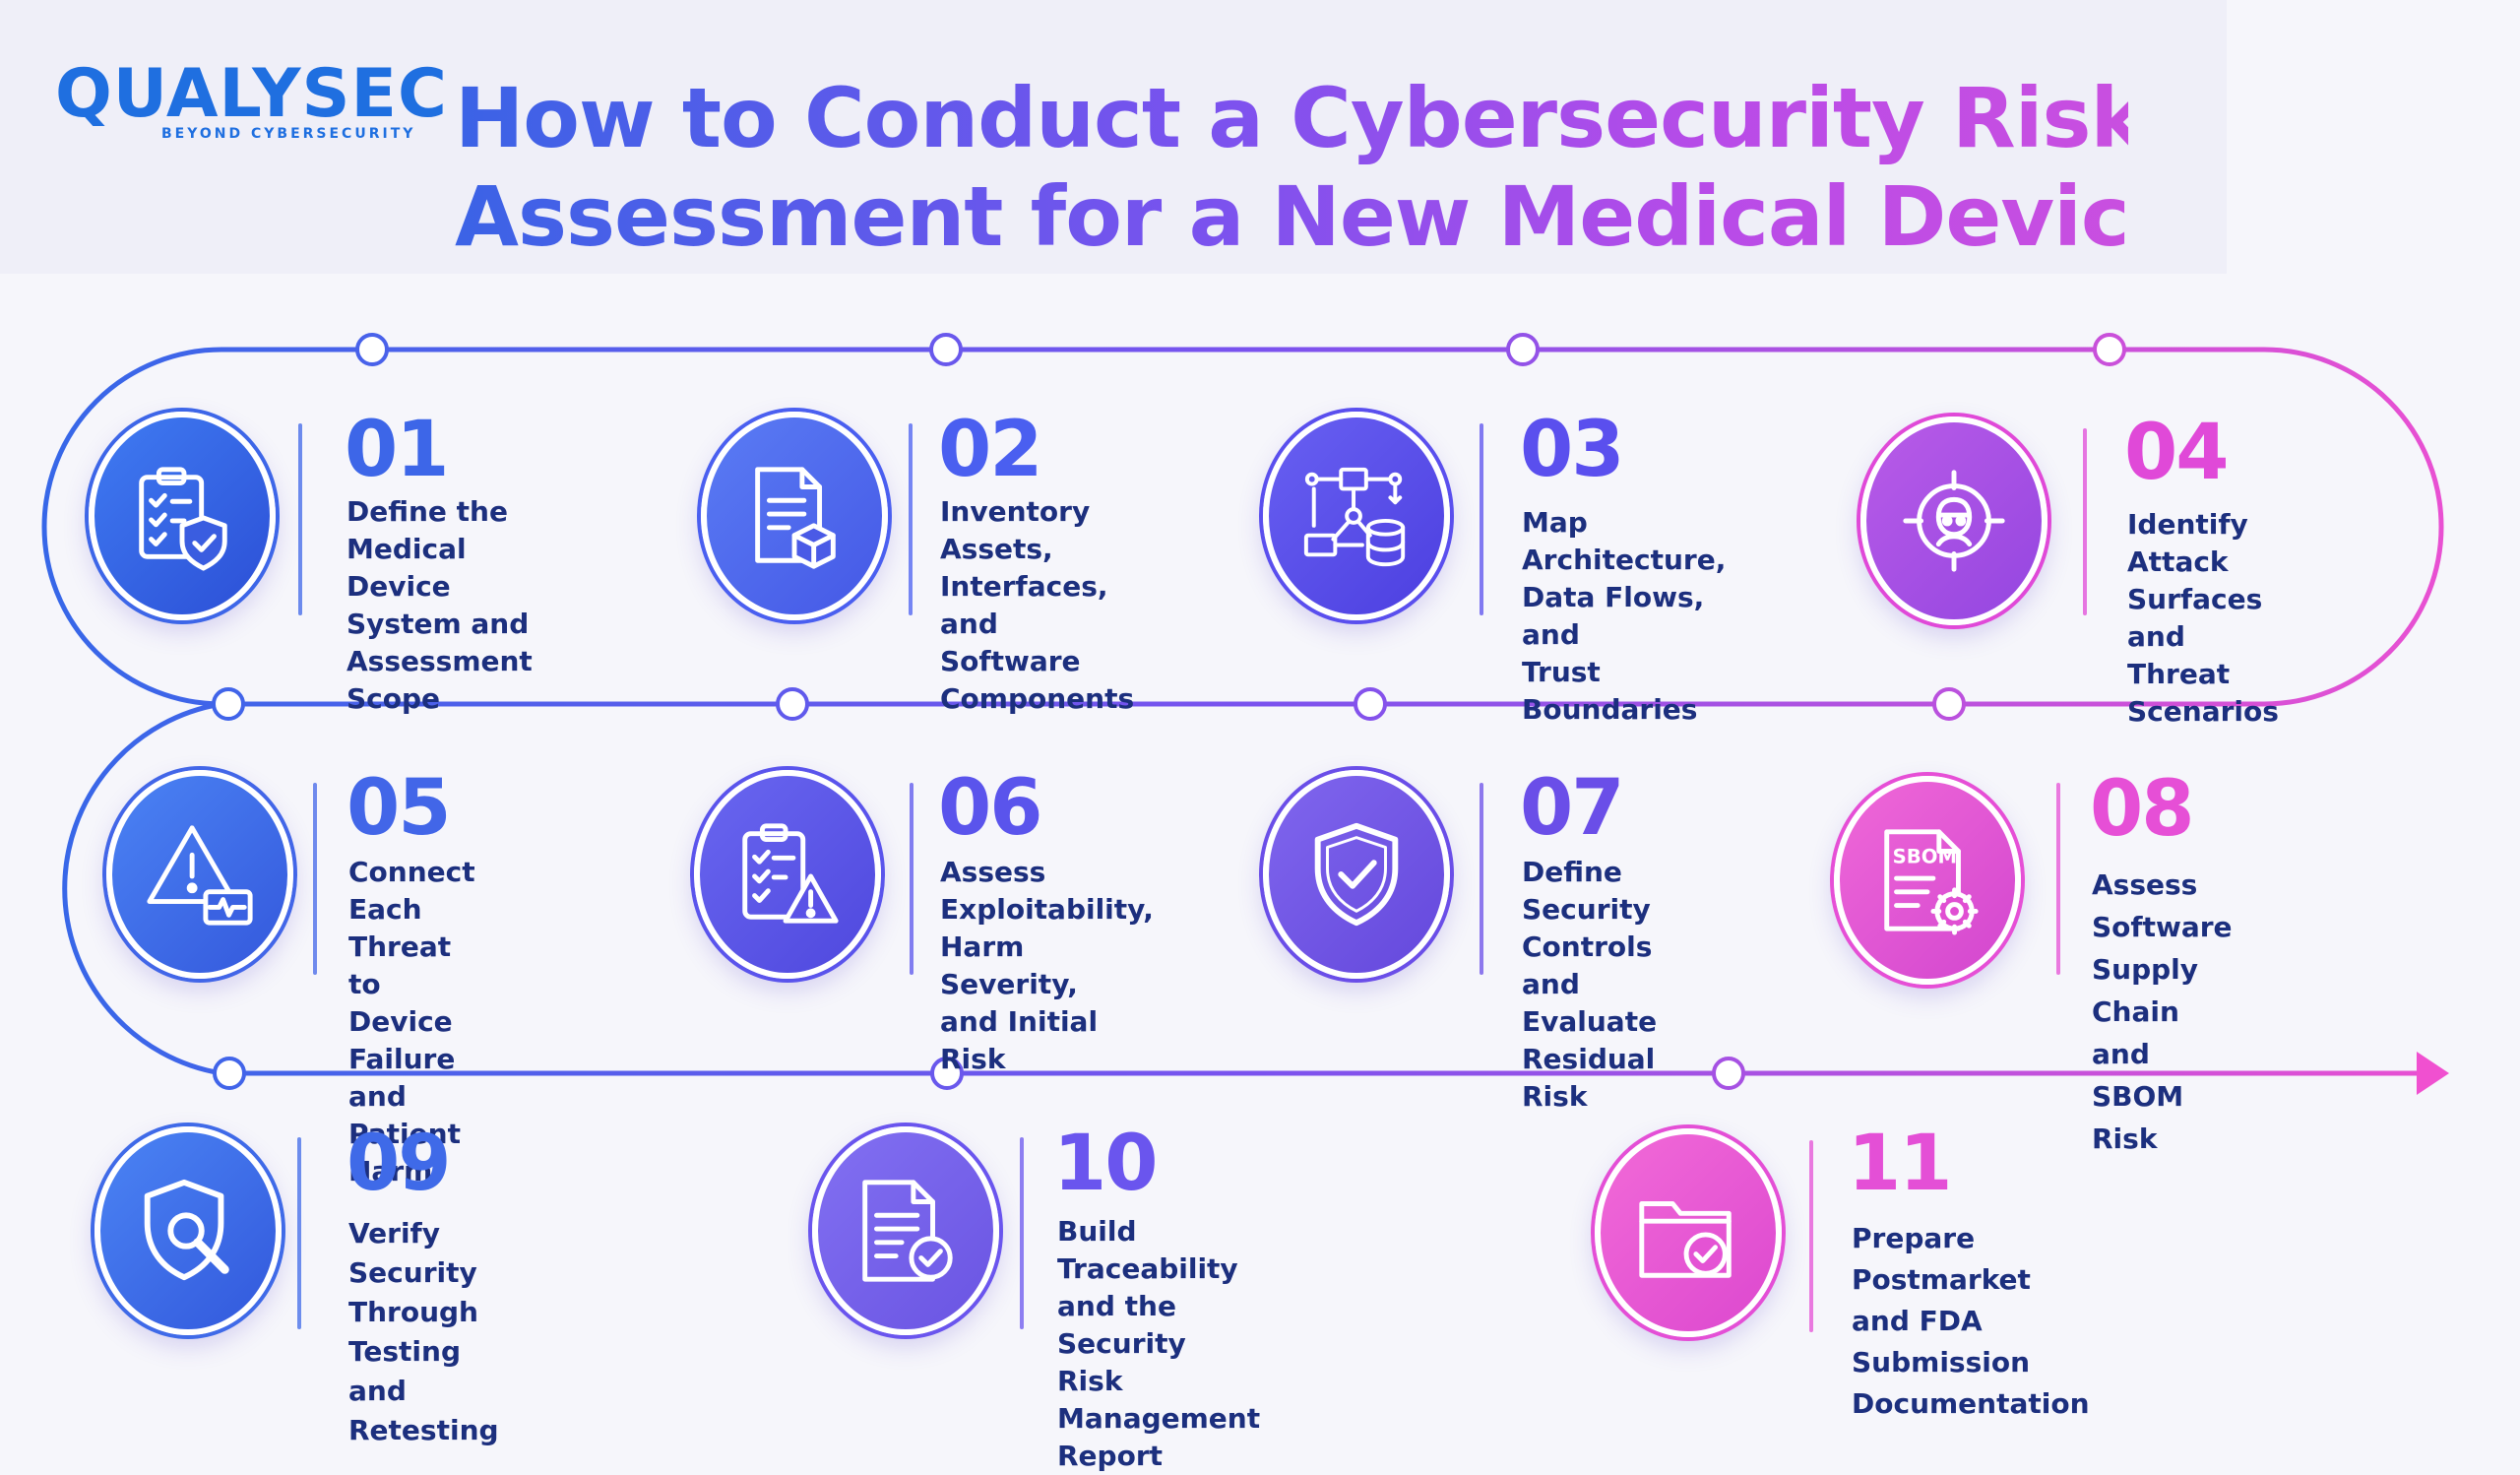 The width and height of the screenshot is (2520, 1475). Describe the element at coordinates (911, 519) in the screenshot. I see `step-02-divider` at that location.